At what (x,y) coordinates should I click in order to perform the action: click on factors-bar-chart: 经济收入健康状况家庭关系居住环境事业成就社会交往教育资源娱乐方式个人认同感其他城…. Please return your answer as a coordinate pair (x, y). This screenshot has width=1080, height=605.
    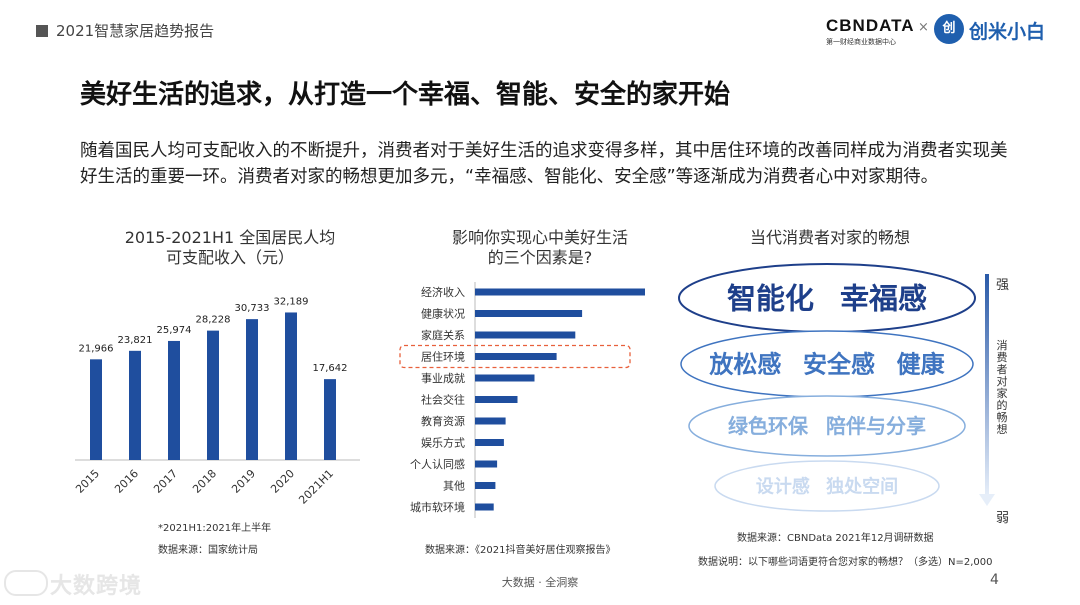
    Looking at the image, I should click on (522, 400).